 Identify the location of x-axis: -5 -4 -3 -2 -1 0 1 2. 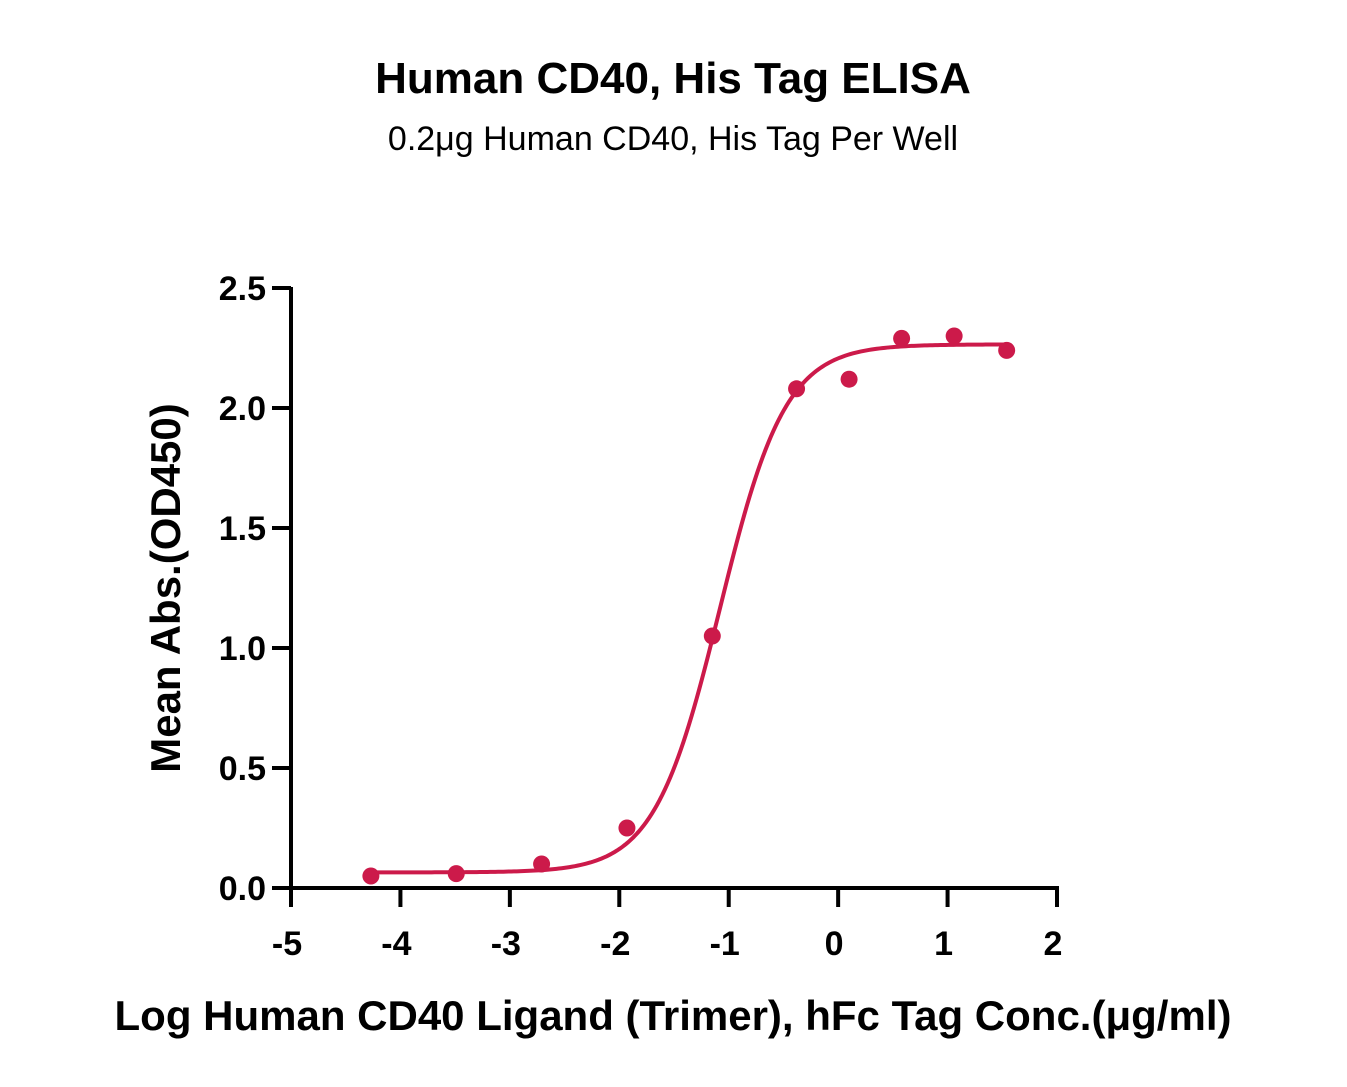
(667, 924).